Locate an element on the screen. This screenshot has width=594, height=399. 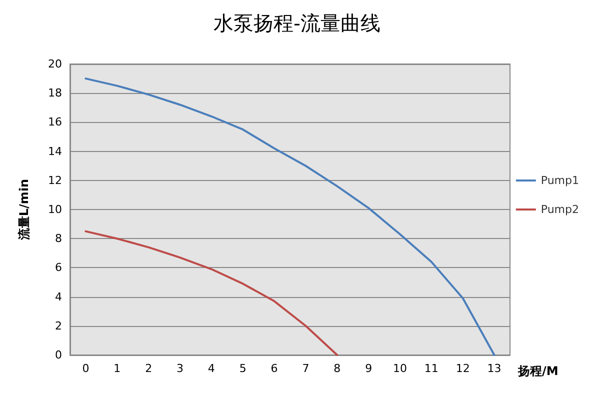
x-tick-label: 2 is located at coordinates (148, 368).